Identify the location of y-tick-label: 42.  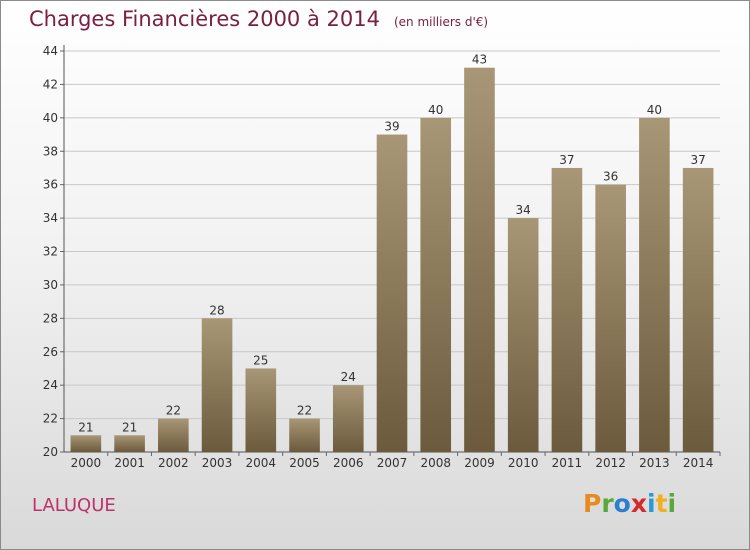
(50, 84).